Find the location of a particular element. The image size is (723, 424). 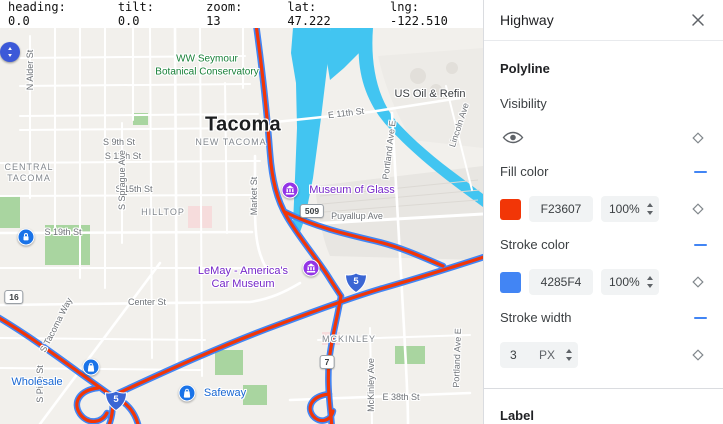

lock-icon is located at coordinates (26, 237).